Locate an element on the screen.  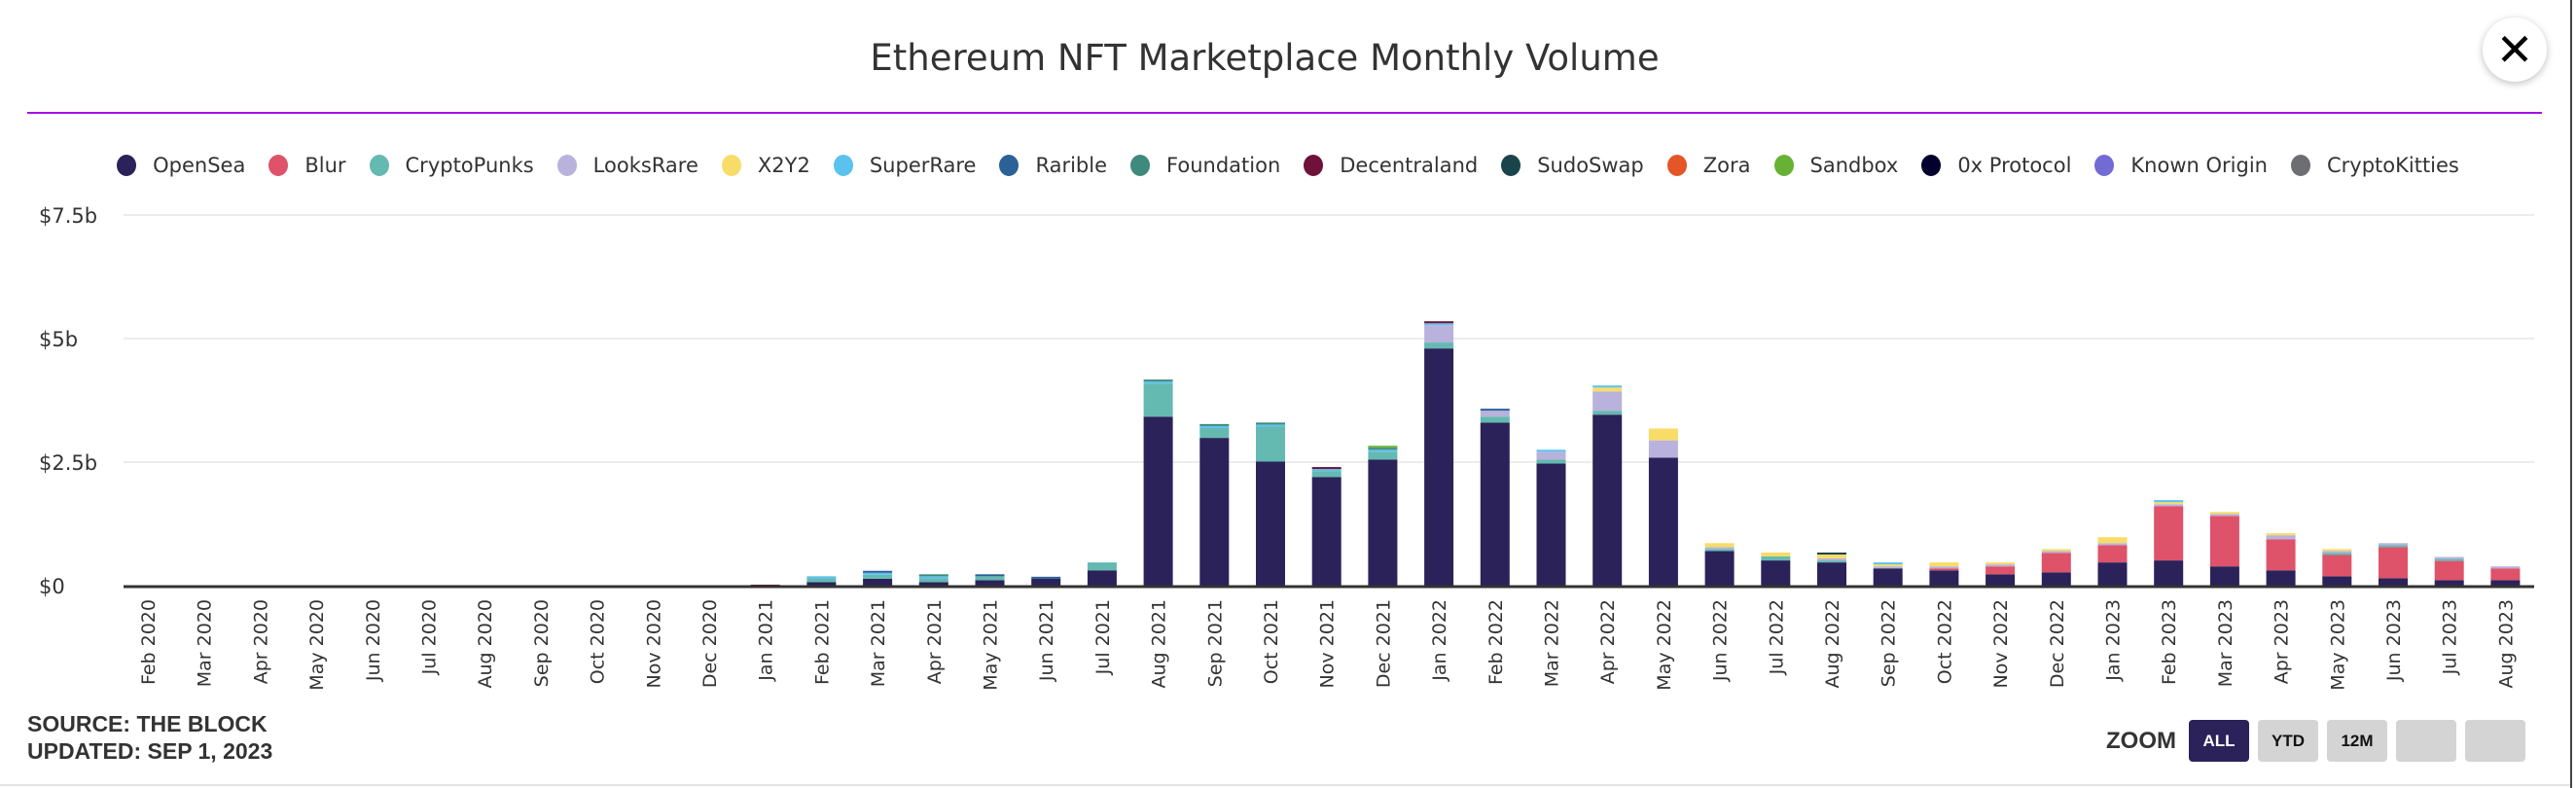
legend-item: CryptoKitties is located at coordinates (2374, 165).